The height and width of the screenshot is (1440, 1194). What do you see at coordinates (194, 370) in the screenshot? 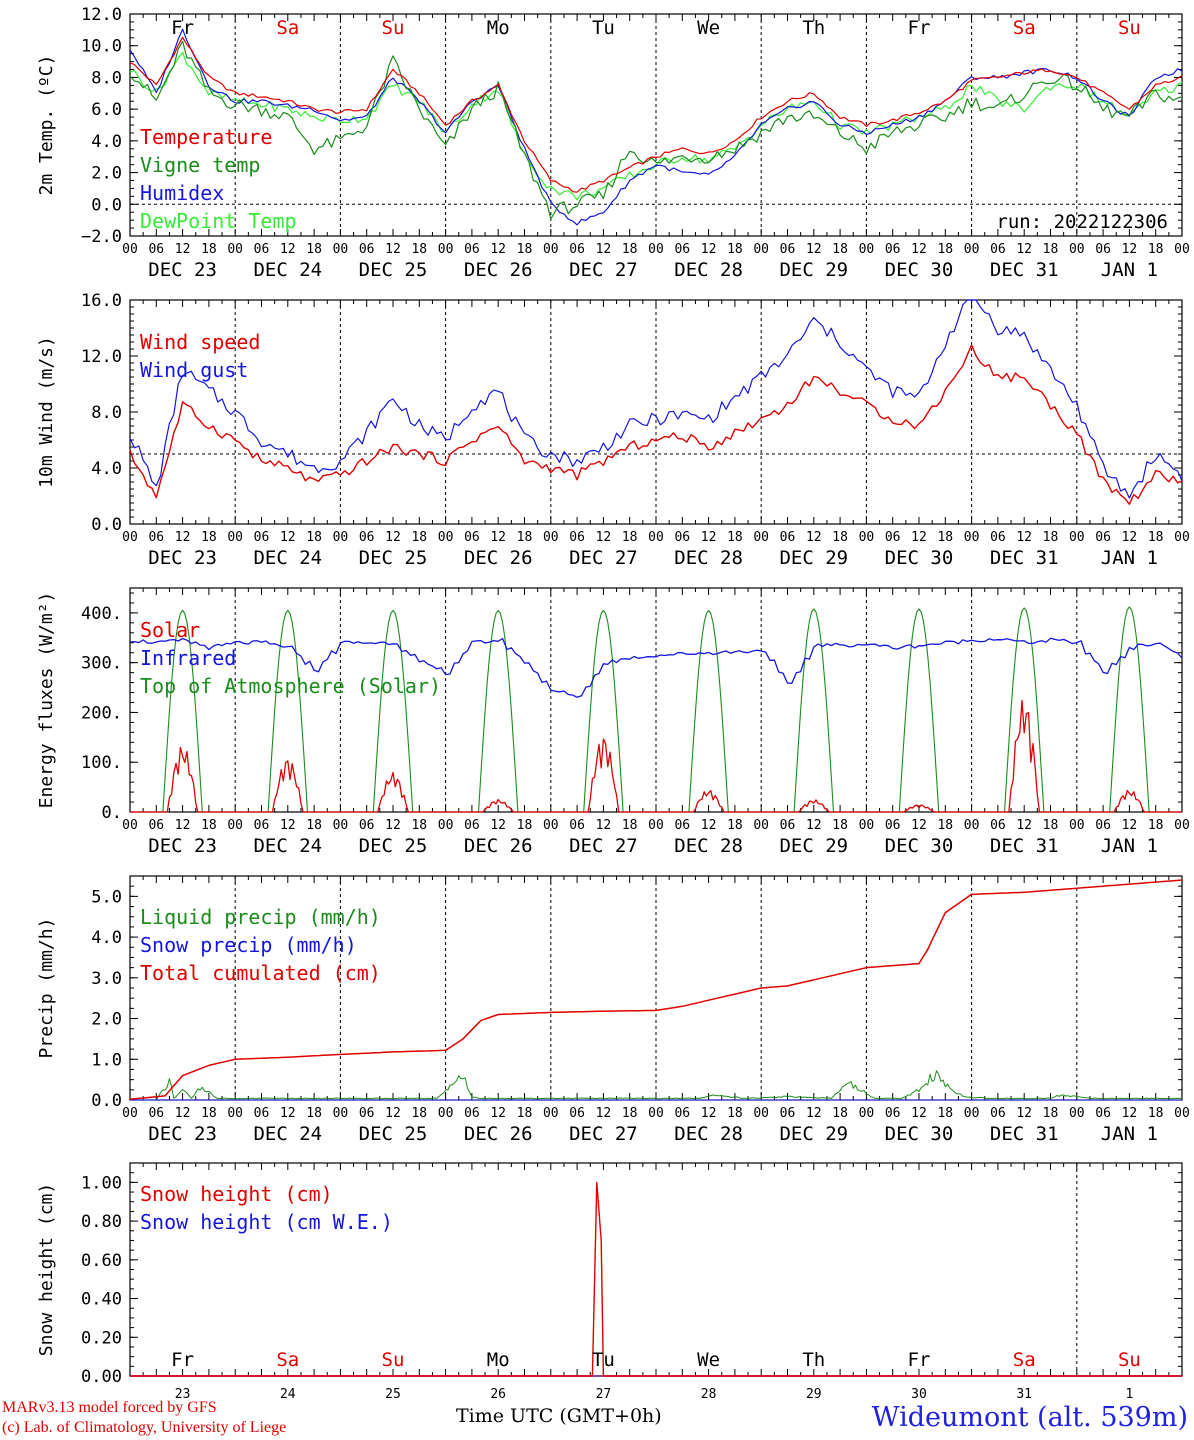
I see `legend-entry: Wind gust` at bounding box center [194, 370].